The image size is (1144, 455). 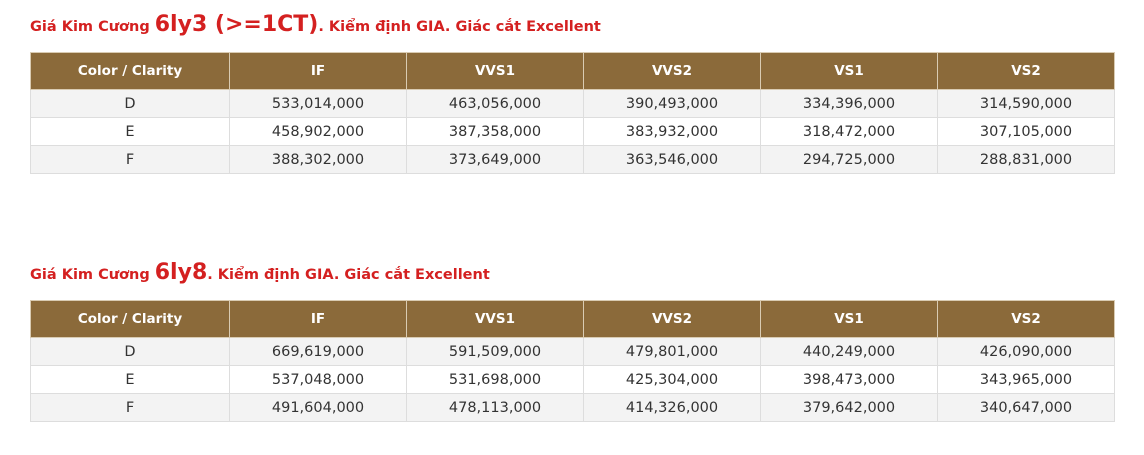 What do you see at coordinates (318, 379) in the screenshot?
I see `cell-price: 537,048,000` at bounding box center [318, 379].